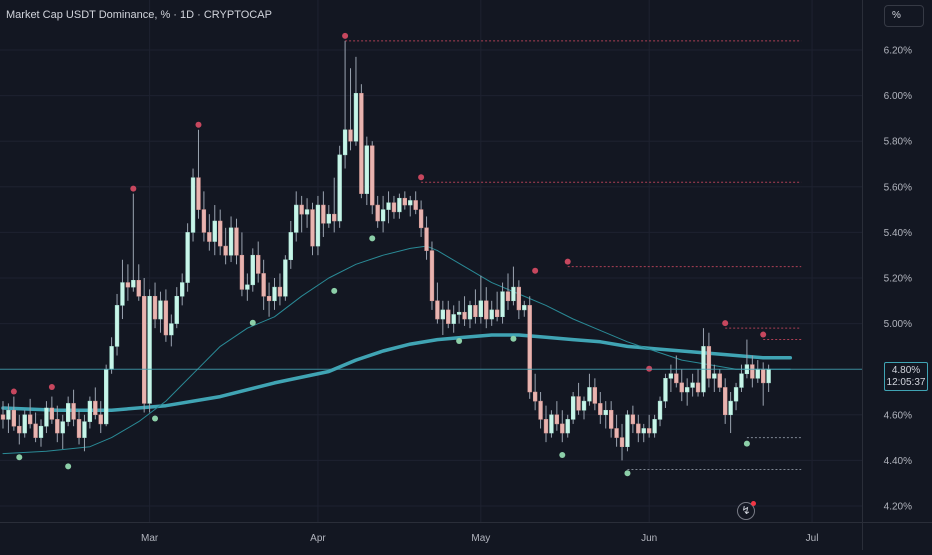  What do you see at coordinates (397, 372) in the screenshot?
I see `moving-average-thick` at bounding box center [397, 372].